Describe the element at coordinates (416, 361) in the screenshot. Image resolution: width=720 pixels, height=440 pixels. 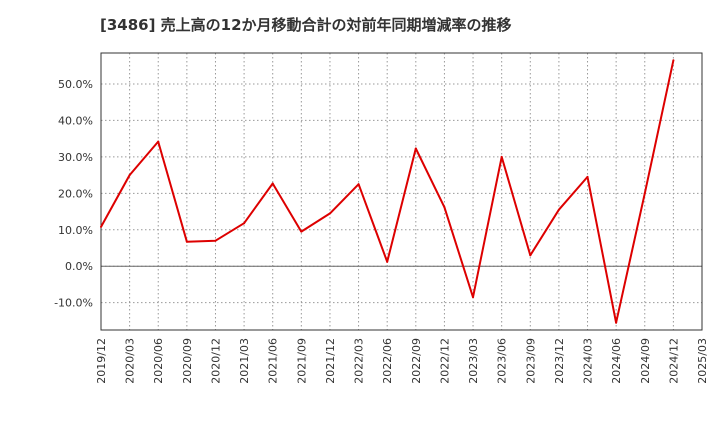
I see `x-tick-label: 2022/09` at that location.